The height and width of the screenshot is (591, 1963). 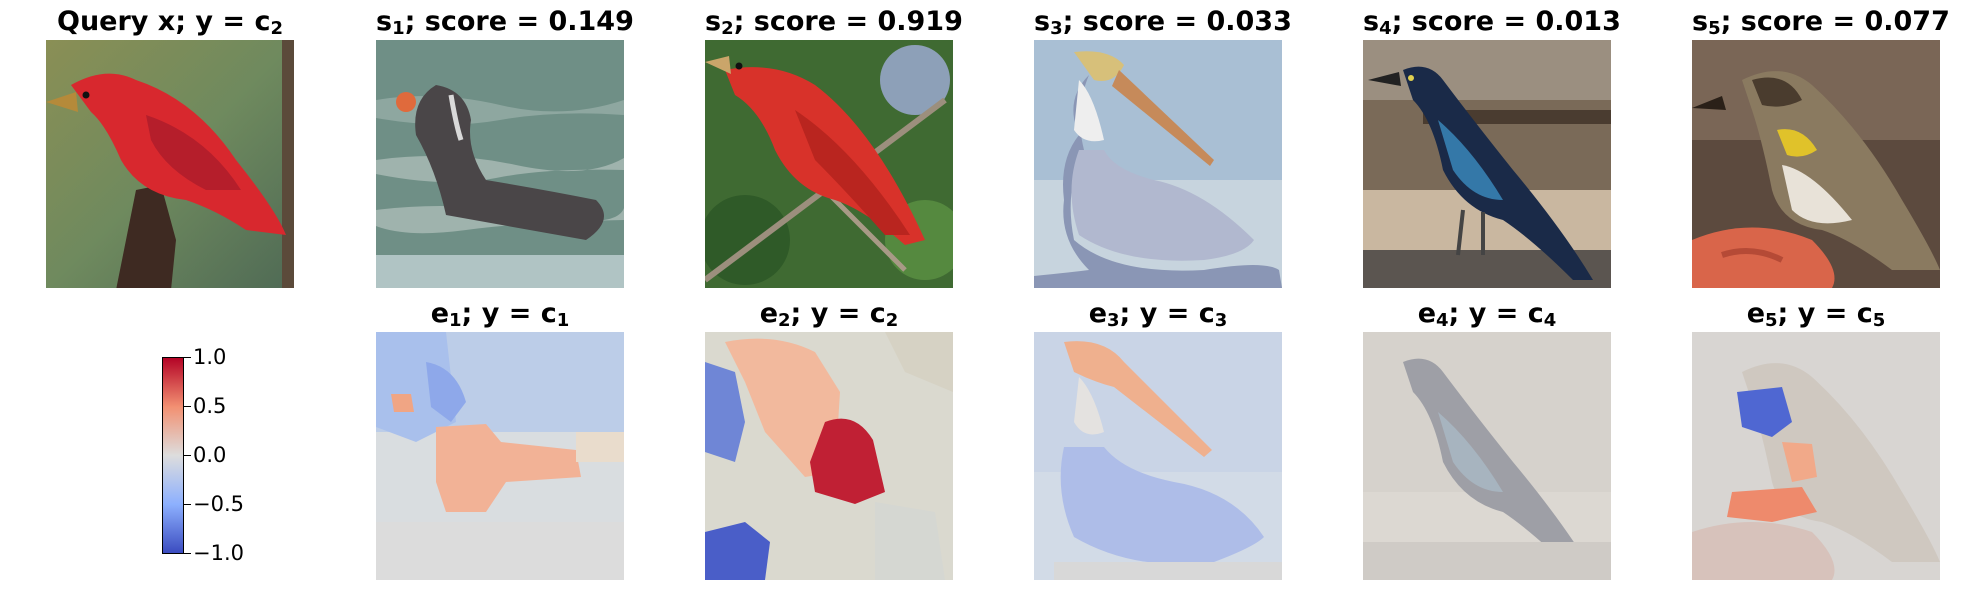 I want to click on explanation-title-2: e2; y = c2, so click(x=829, y=314).